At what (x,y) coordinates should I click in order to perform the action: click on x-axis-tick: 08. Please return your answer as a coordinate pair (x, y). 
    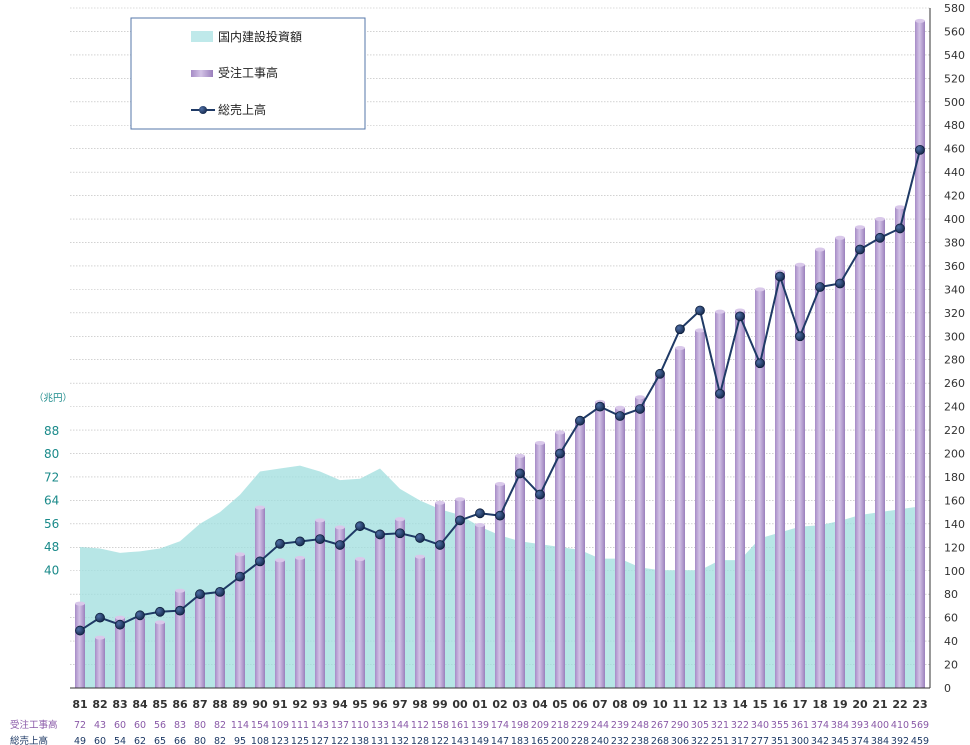
    Looking at the image, I should click on (619, 704).